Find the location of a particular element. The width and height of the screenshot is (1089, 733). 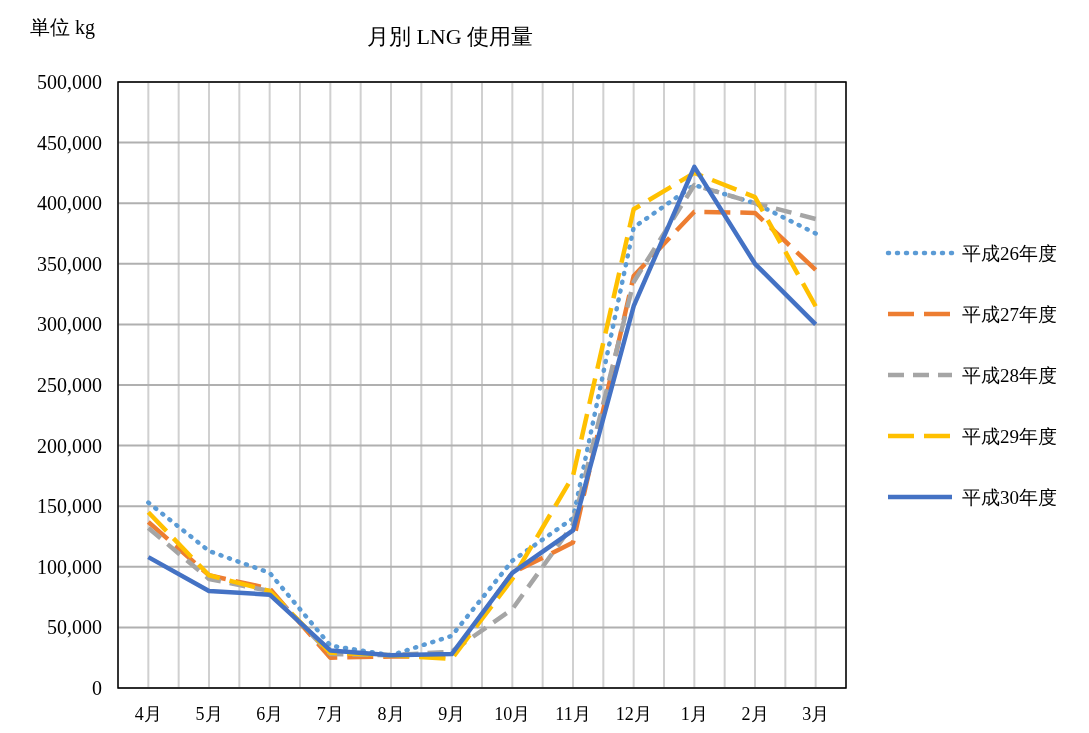

x-tick-label: 4月 is located at coordinates (148, 714).